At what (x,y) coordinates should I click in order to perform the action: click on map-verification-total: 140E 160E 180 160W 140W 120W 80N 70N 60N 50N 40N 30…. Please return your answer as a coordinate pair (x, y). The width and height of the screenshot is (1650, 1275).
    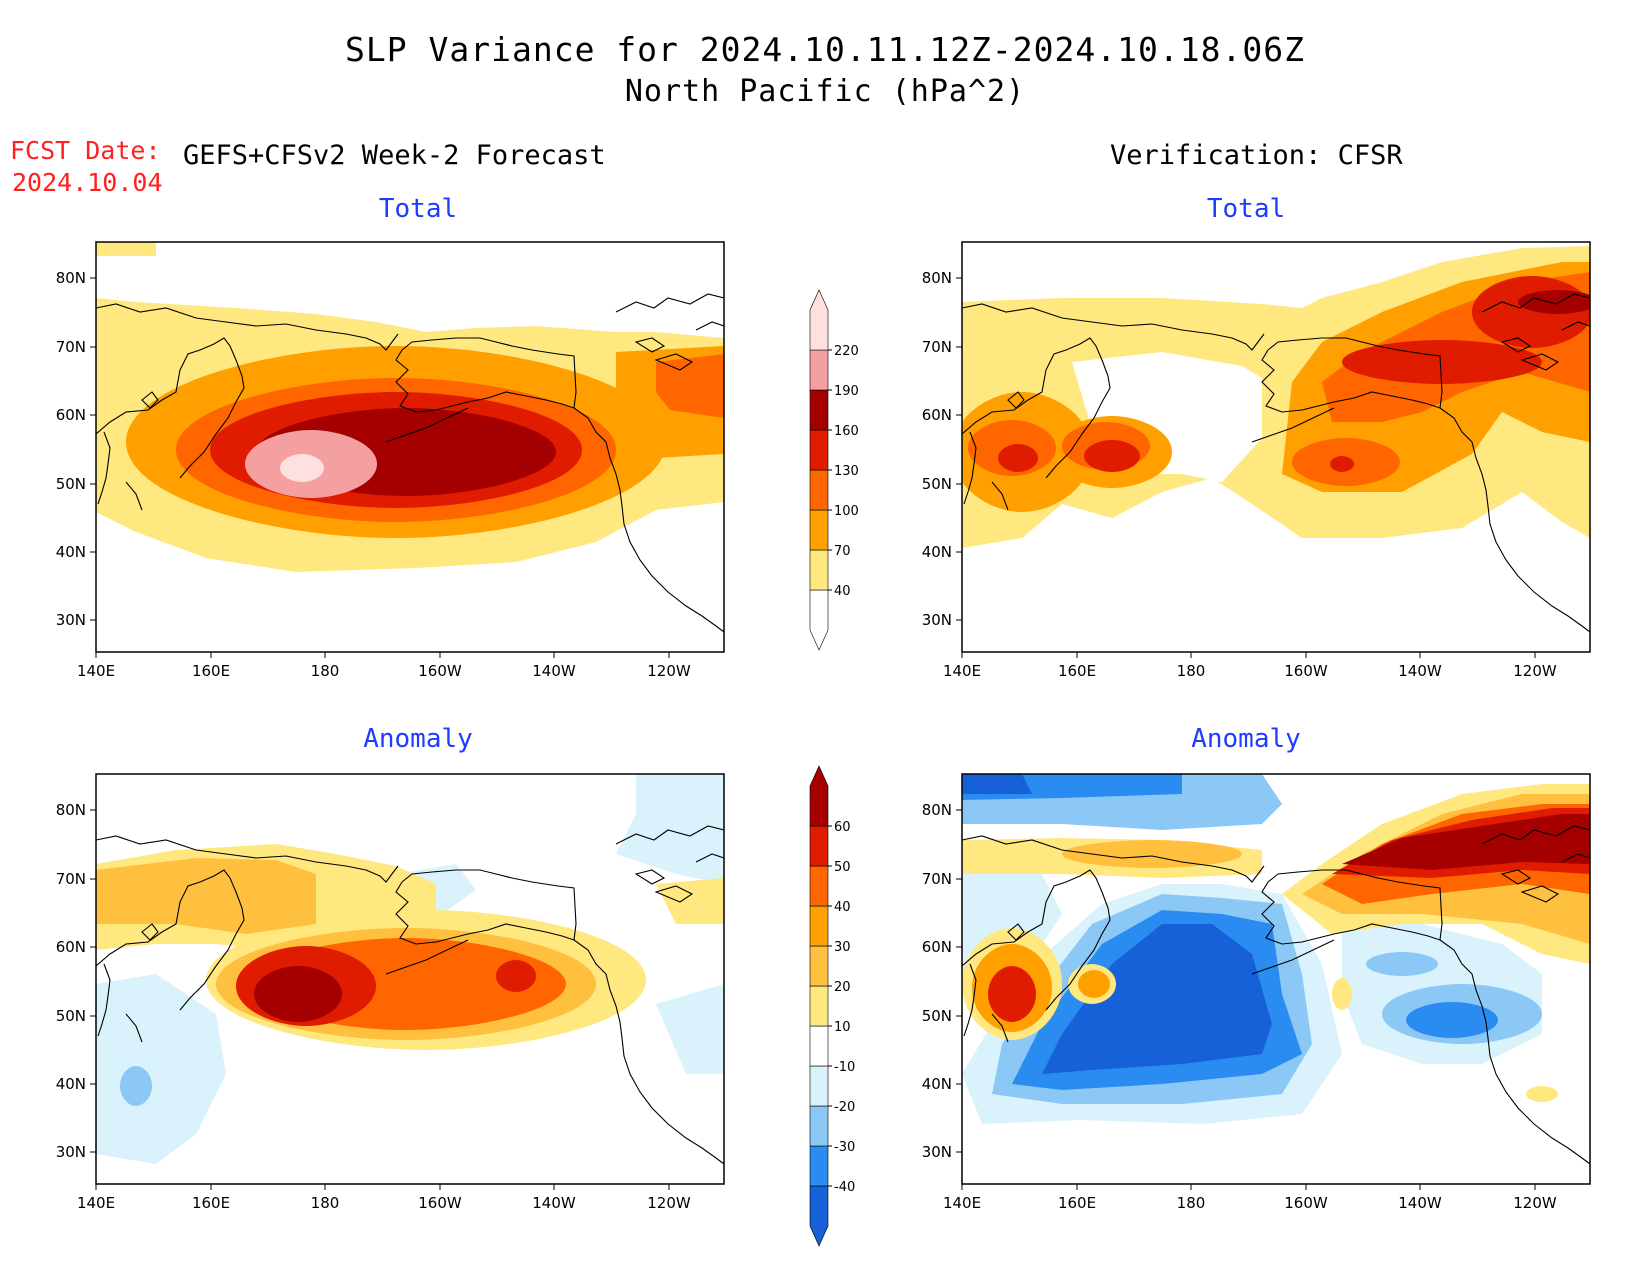
    Looking at the image, I should click on (1256, 460).